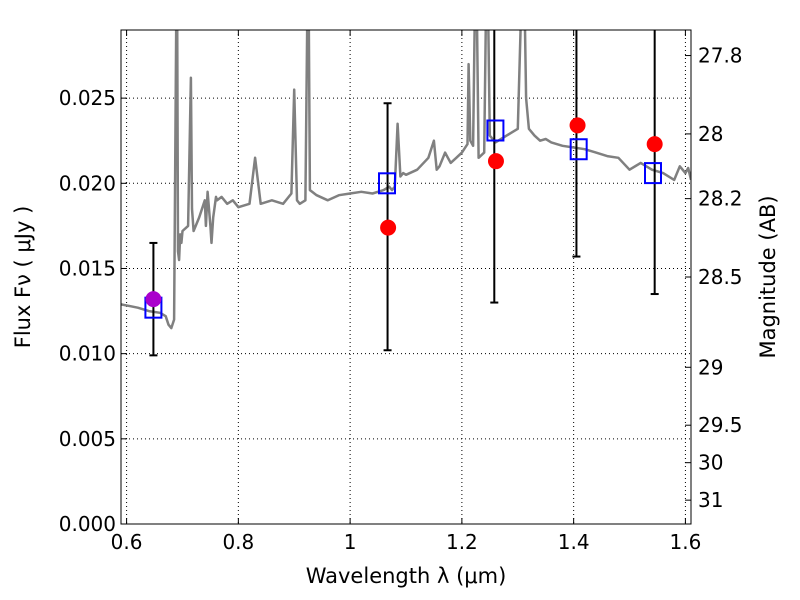 This screenshot has height=600, width=800. I want to click on x-axis-label: Wavelength λ (μm), so click(406, 576).